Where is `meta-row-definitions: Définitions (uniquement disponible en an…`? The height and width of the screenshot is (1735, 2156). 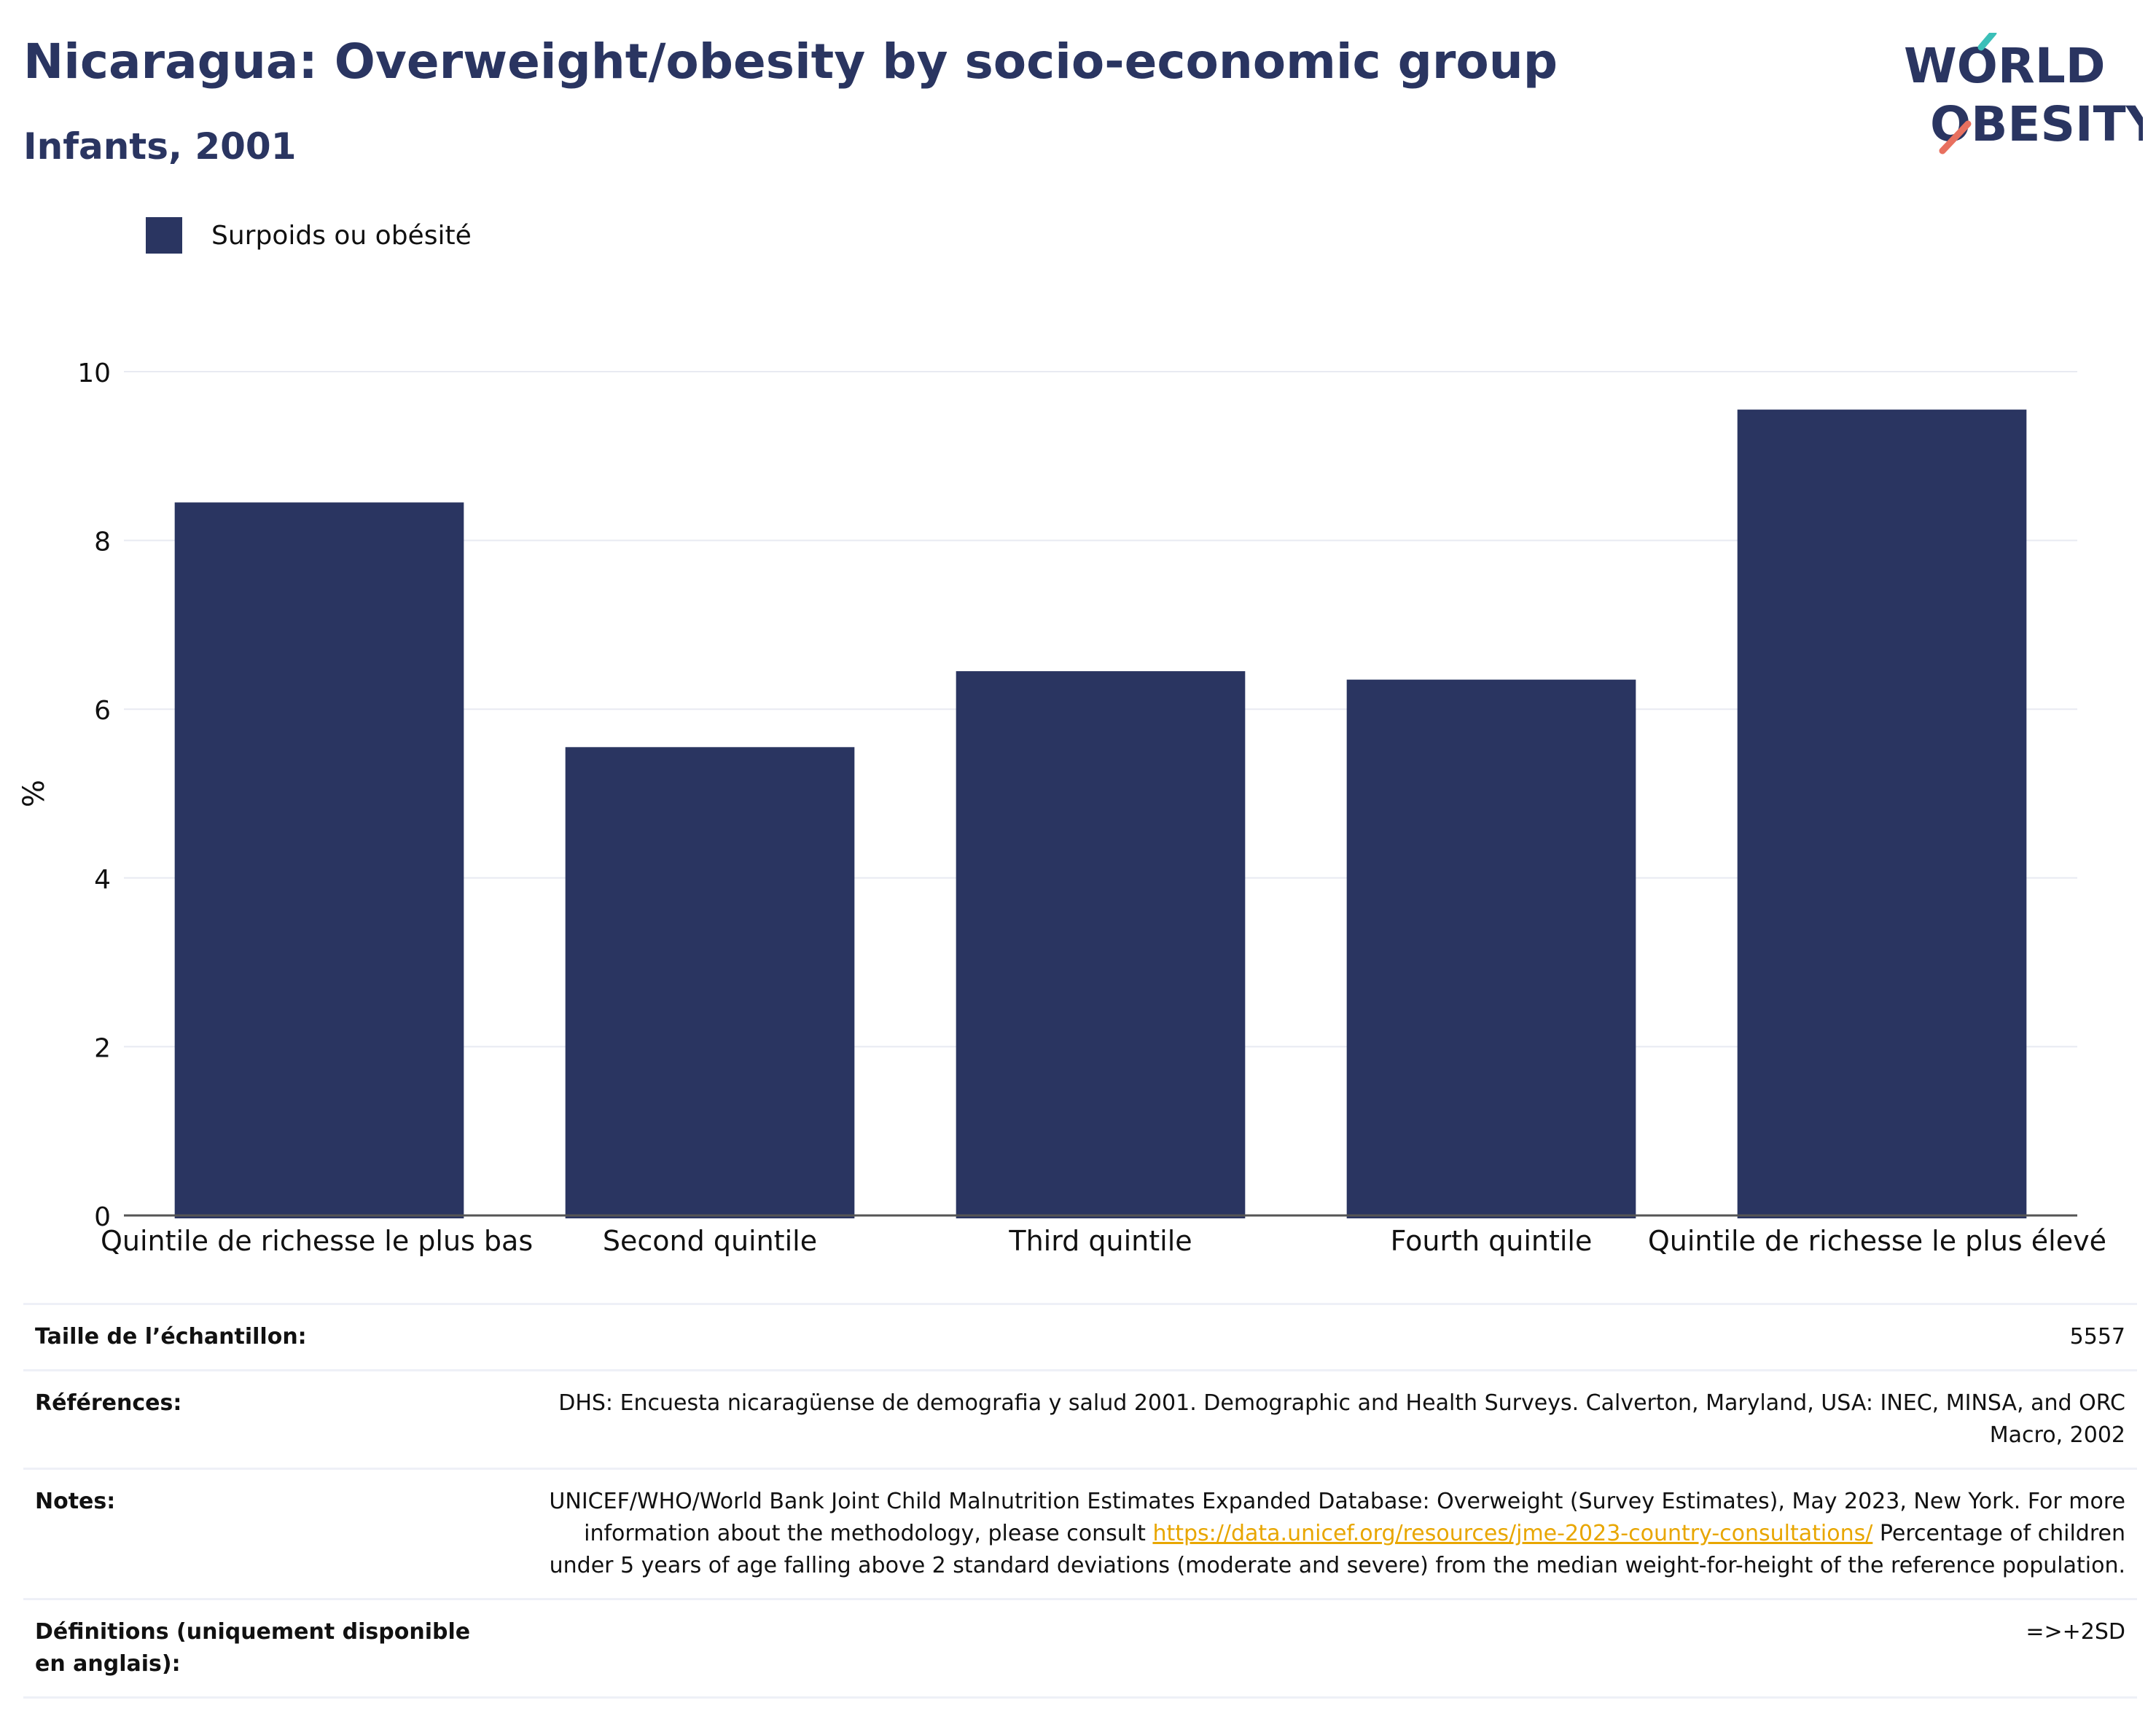 meta-row-definitions: Définitions (uniquement disponible en an… is located at coordinates (1080, 1649).